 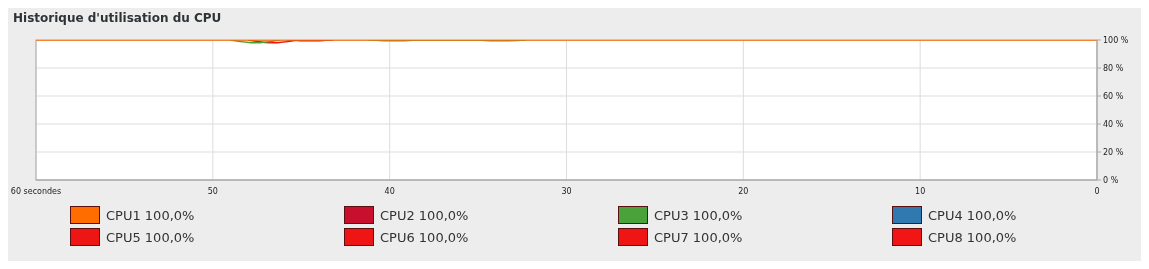 I want to click on x-tick-label: 10, so click(x=920, y=191).